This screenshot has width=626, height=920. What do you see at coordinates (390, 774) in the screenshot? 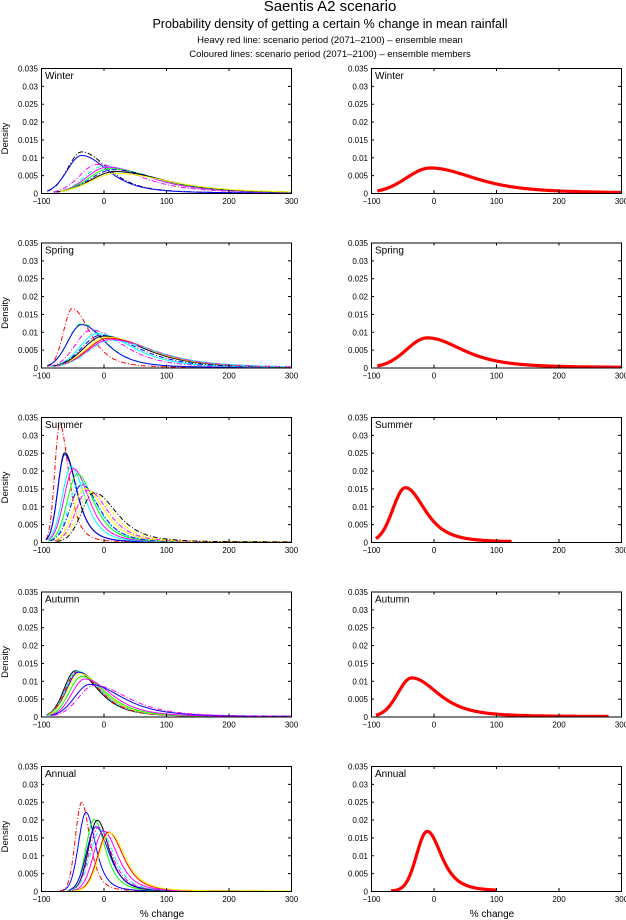
I see `season-label: Annual` at bounding box center [390, 774].